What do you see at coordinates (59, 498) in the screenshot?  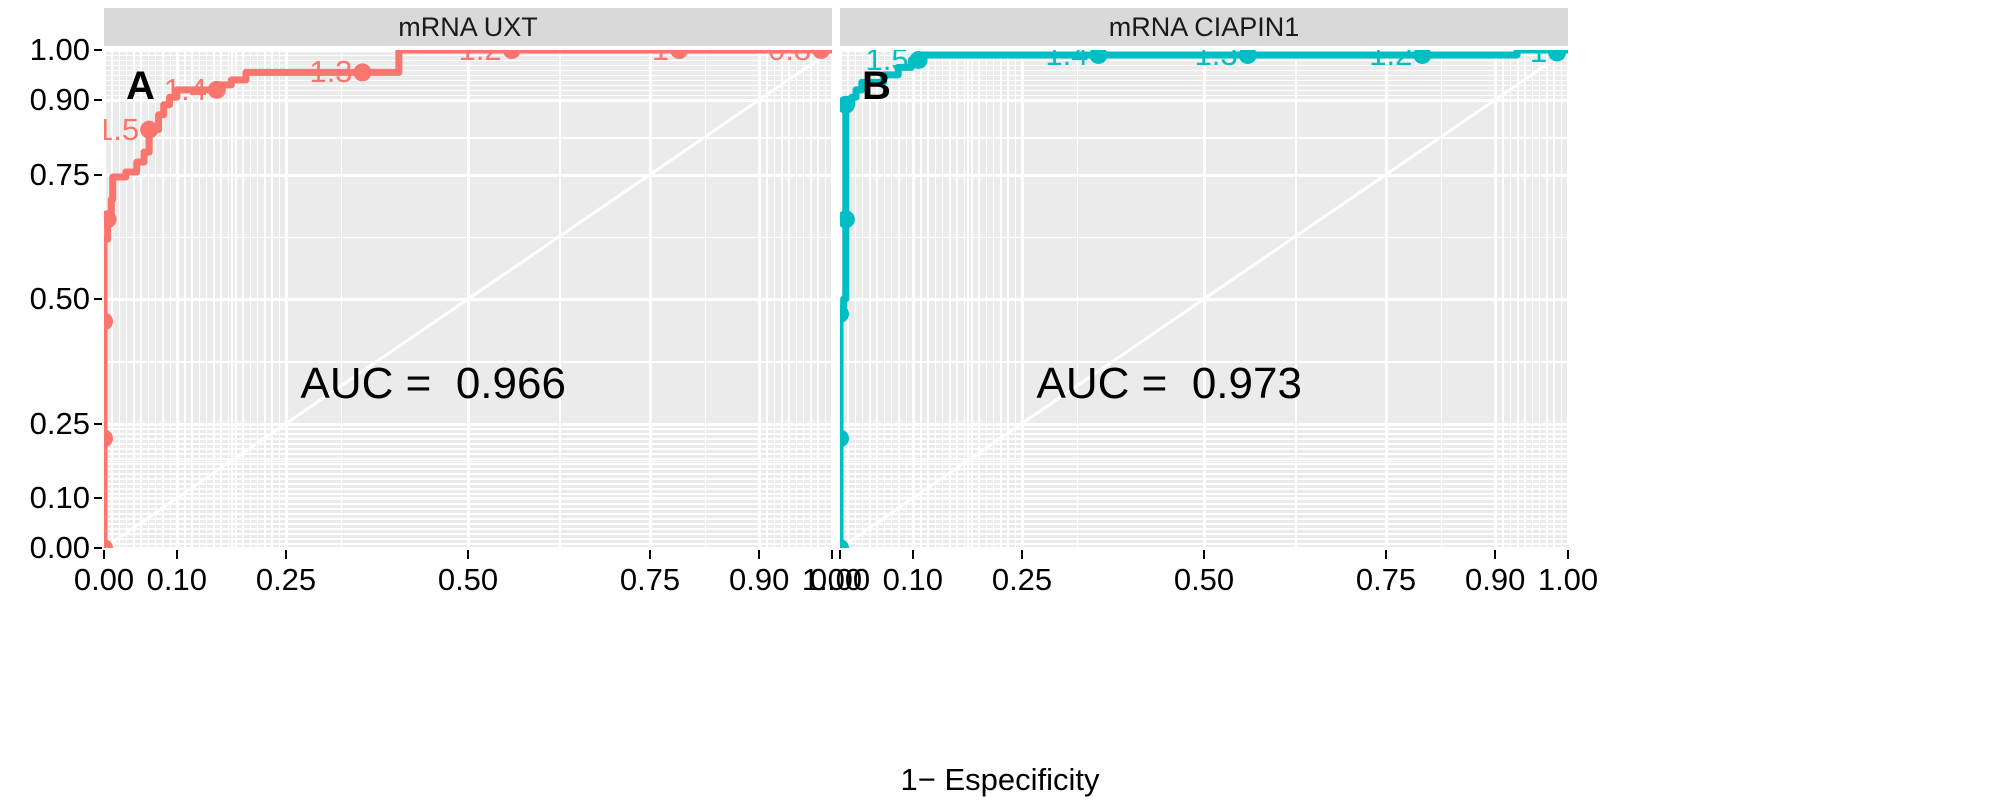 I see `y-tick-label: 0.10` at bounding box center [59, 498].